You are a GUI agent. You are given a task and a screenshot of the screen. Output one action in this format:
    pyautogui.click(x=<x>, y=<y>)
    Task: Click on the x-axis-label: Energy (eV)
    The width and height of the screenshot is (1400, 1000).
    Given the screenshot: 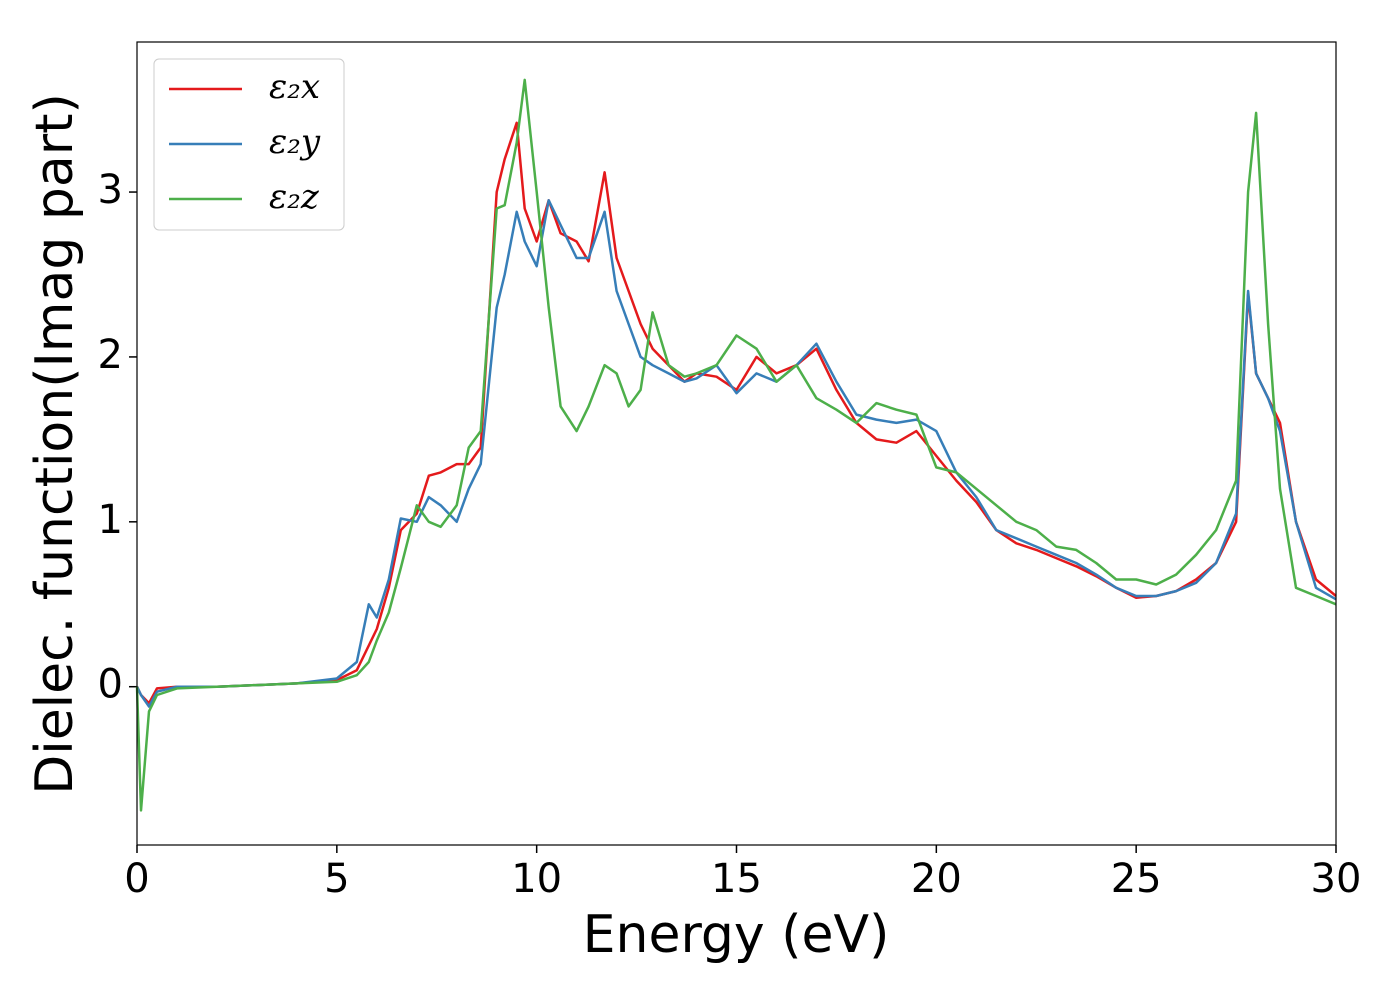 What is the action you would take?
    pyautogui.click(x=736, y=935)
    